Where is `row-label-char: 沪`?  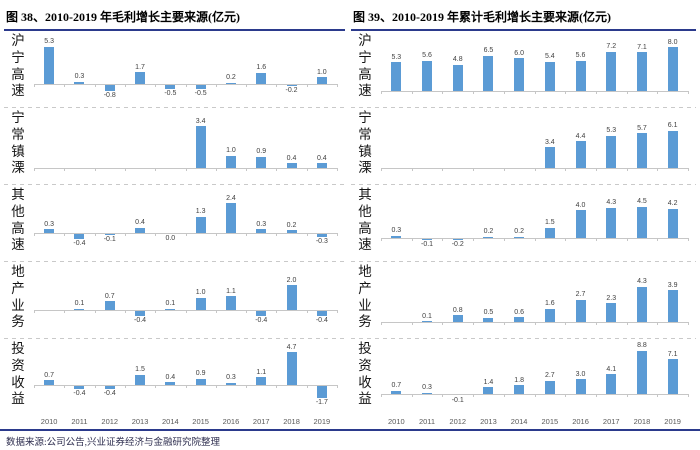
row-label-char: 沪 is located at coordinates (18, 40).